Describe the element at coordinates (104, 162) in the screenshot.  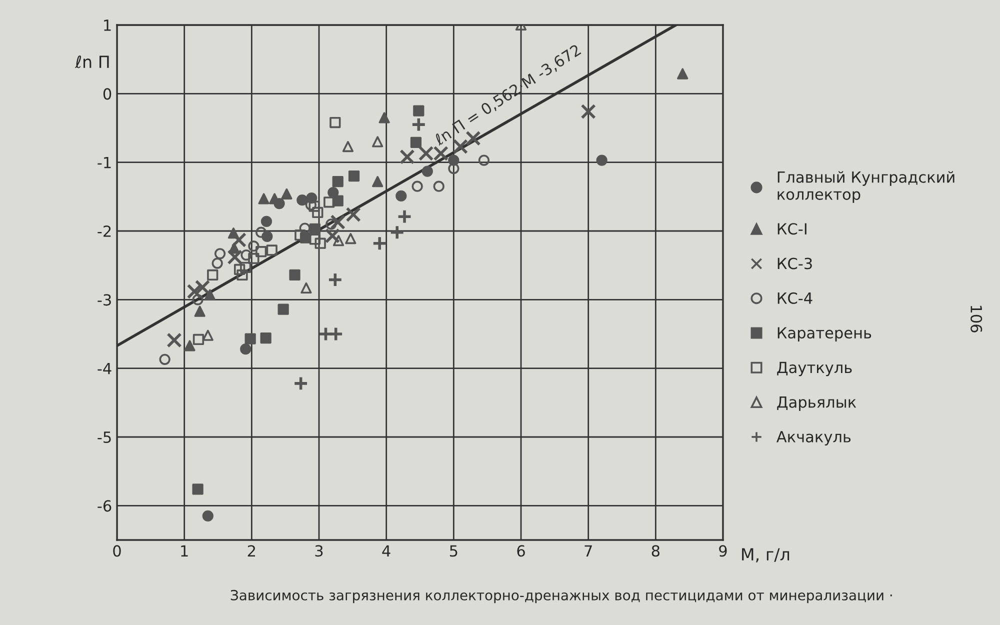
I see `y-tick-label: -1` at that location.